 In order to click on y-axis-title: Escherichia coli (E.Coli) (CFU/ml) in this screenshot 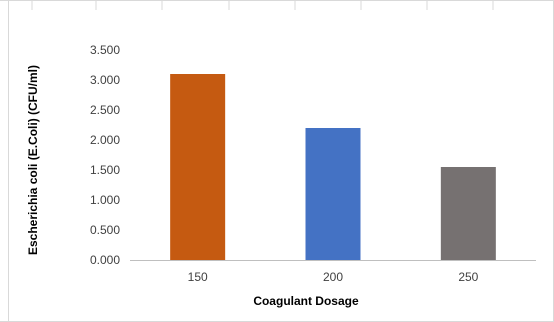, I will do `click(33, 160)`.